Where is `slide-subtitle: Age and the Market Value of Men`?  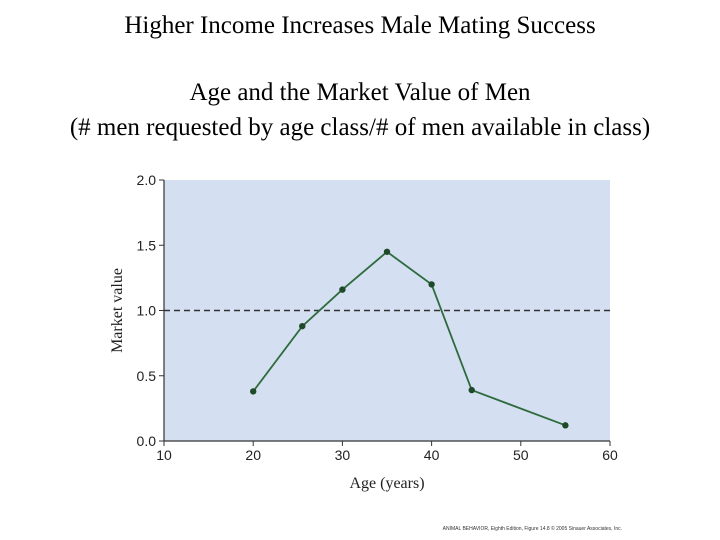
slide-subtitle: Age and the Market Value of Men is located at coordinates (360, 92).